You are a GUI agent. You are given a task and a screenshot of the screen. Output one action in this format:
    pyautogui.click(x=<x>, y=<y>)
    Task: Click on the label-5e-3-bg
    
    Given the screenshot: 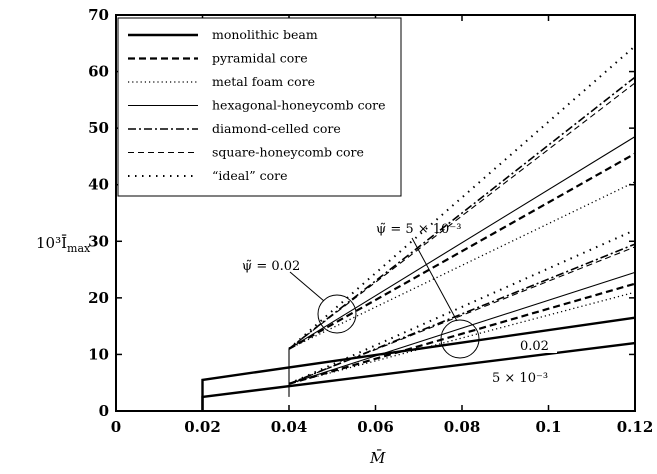 What is the action you would take?
    pyautogui.click(x=527, y=377)
    